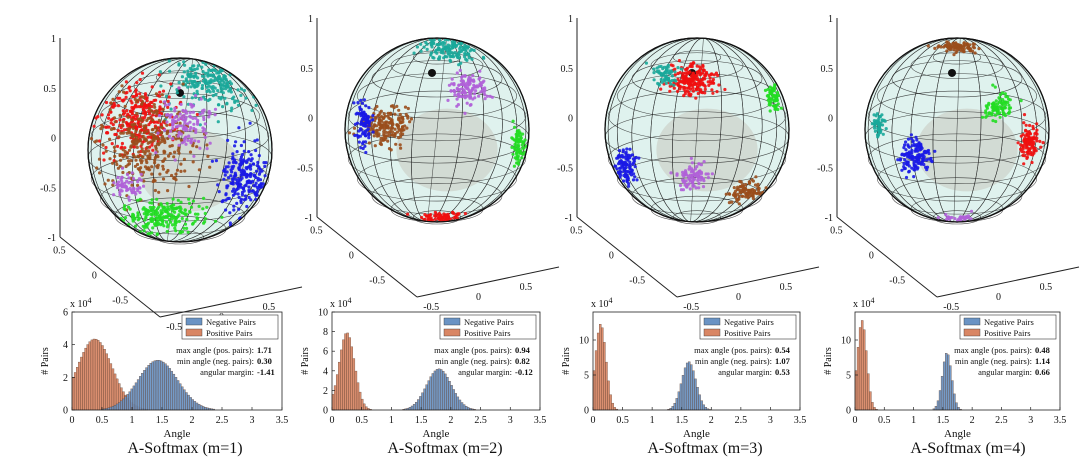  What do you see at coordinates (696, 361) in the screenshot?
I see `plot-frame` at bounding box center [696, 361].